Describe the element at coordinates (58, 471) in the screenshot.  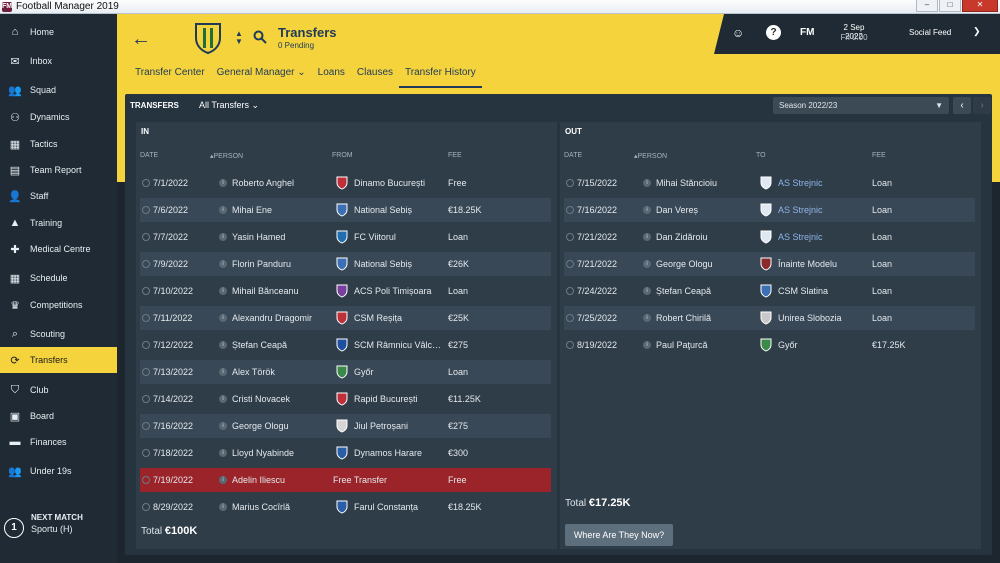
I see `sidebar-item-under-19s: 👥 Under 19s` at that location.